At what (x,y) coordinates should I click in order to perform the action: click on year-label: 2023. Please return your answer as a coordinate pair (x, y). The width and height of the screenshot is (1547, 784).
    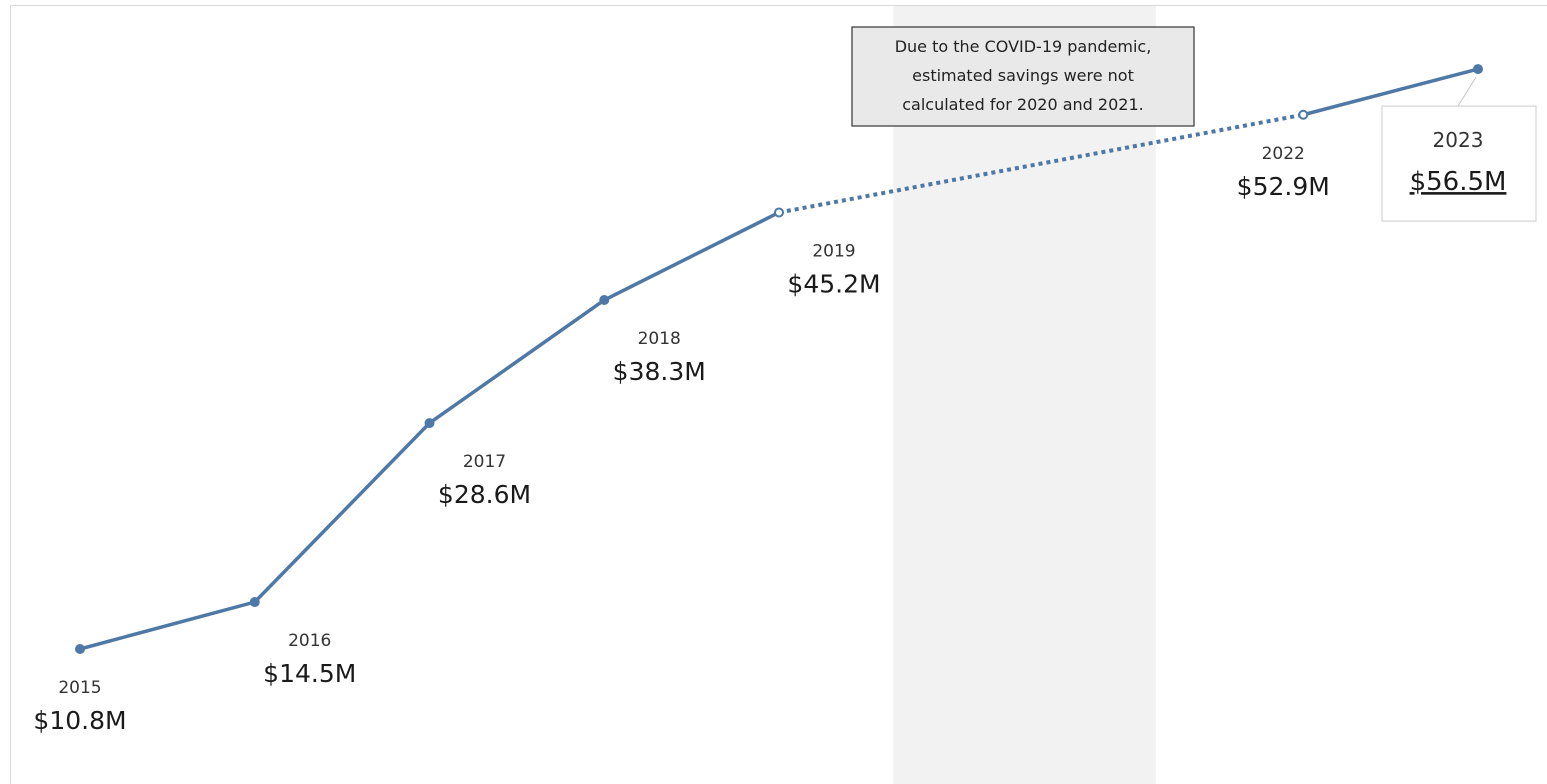
    Looking at the image, I should click on (1458, 140).